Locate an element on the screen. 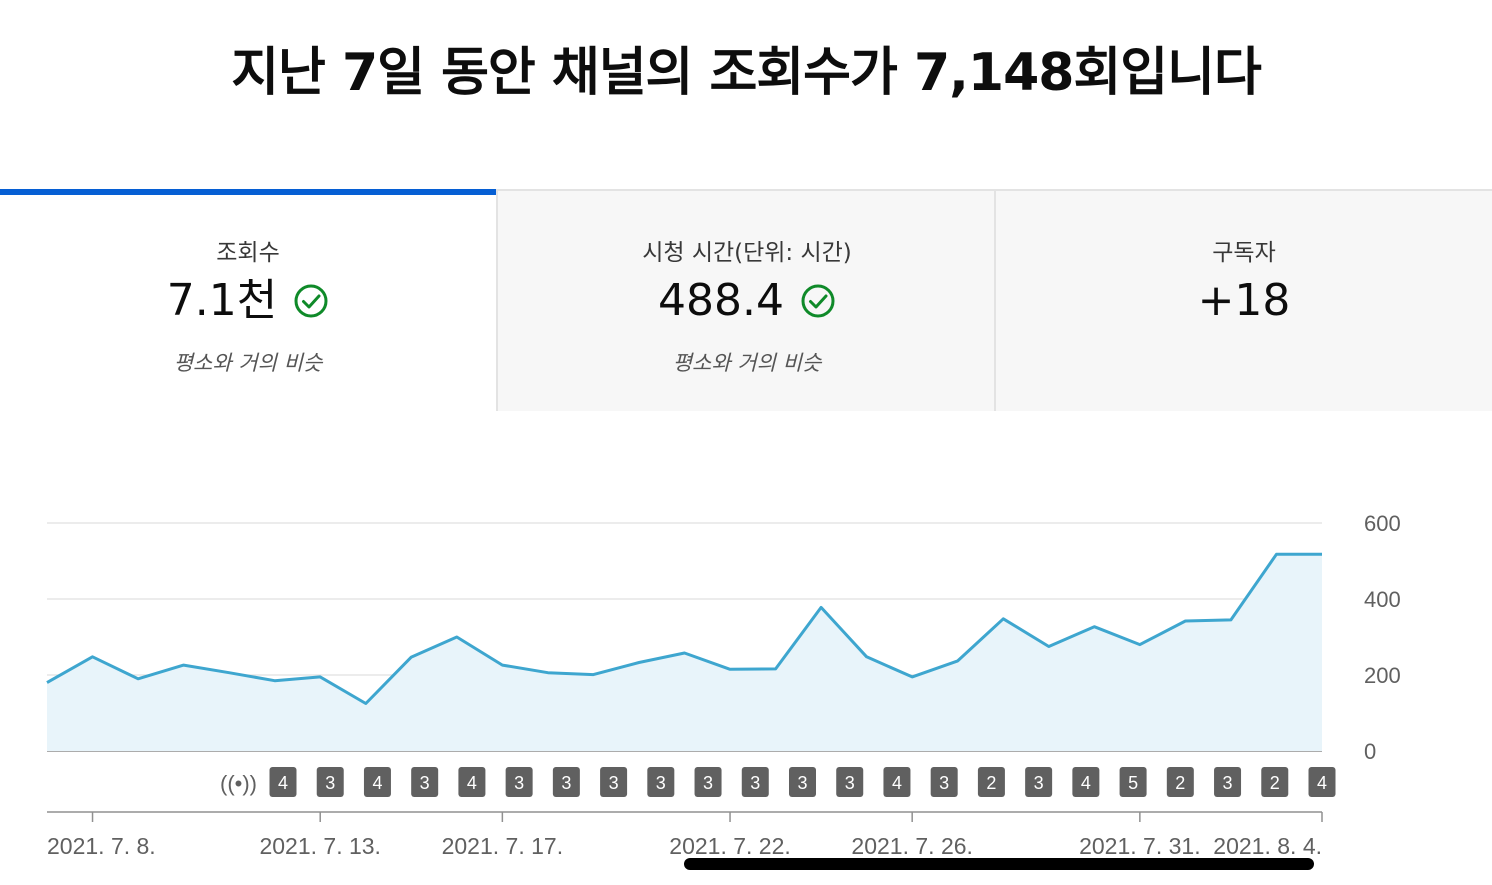  tab-value-row: 7.1천 is located at coordinates (248, 301).